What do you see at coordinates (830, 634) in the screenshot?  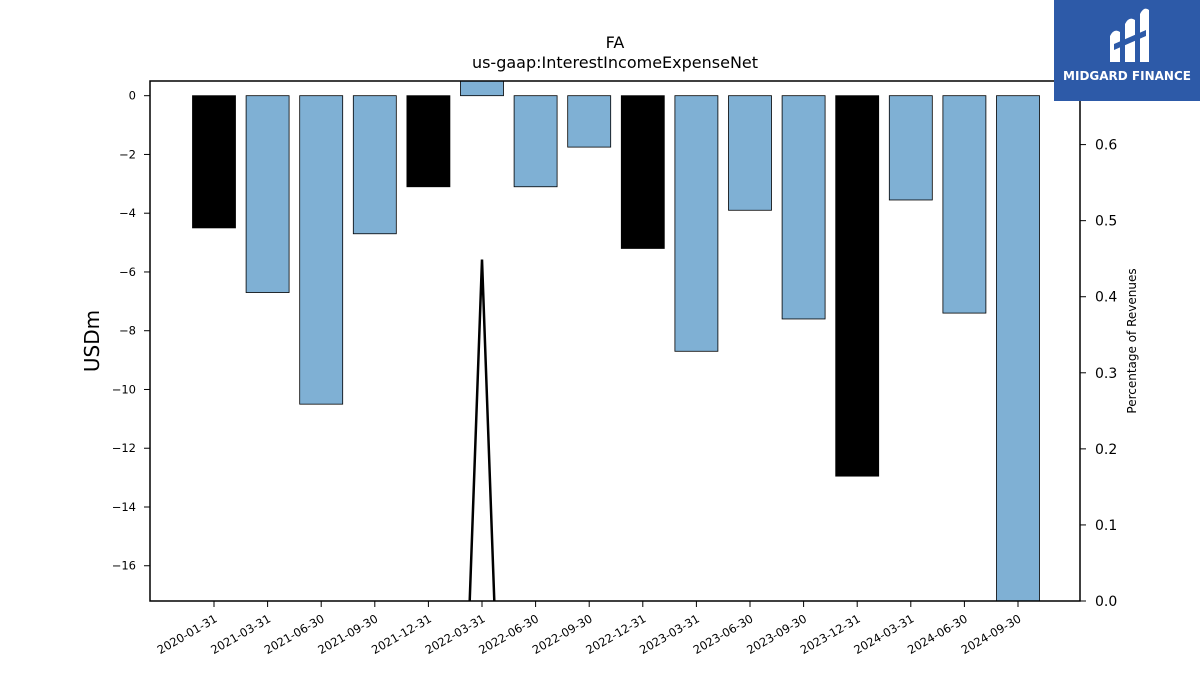 I see `x-tick-label: 2023-12-31` at bounding box center [830, 634].